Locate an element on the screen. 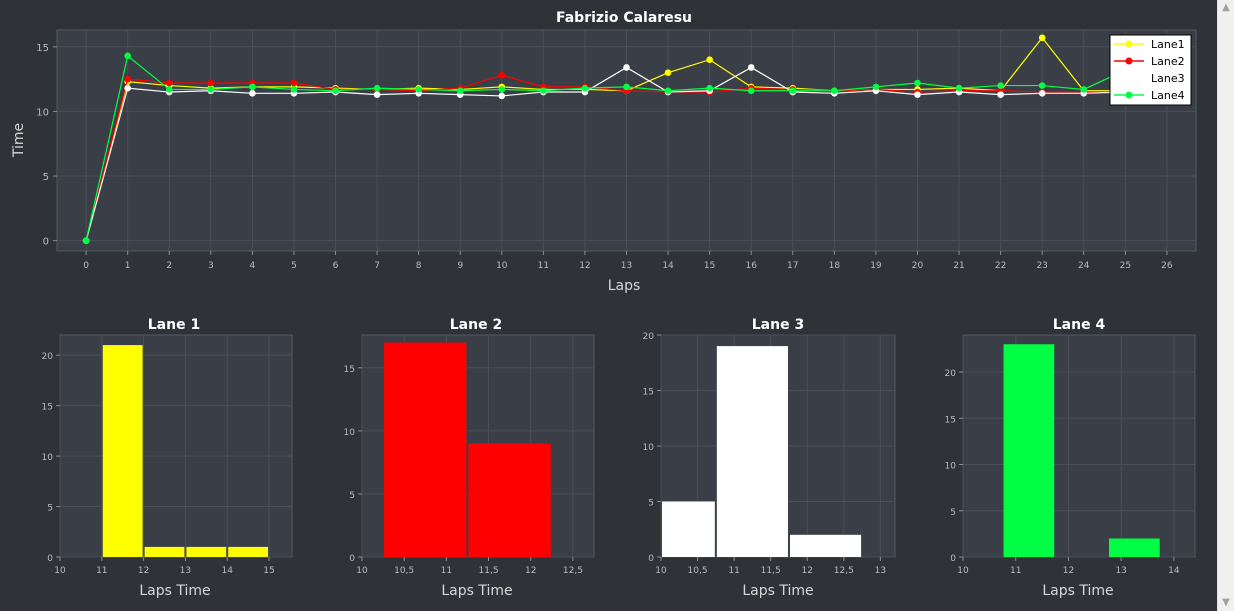 The image size is (1234, 611). lane4-axes: 10 11 12 13 14 0 5 10 15 20 is located at coordinates (1062, 472).